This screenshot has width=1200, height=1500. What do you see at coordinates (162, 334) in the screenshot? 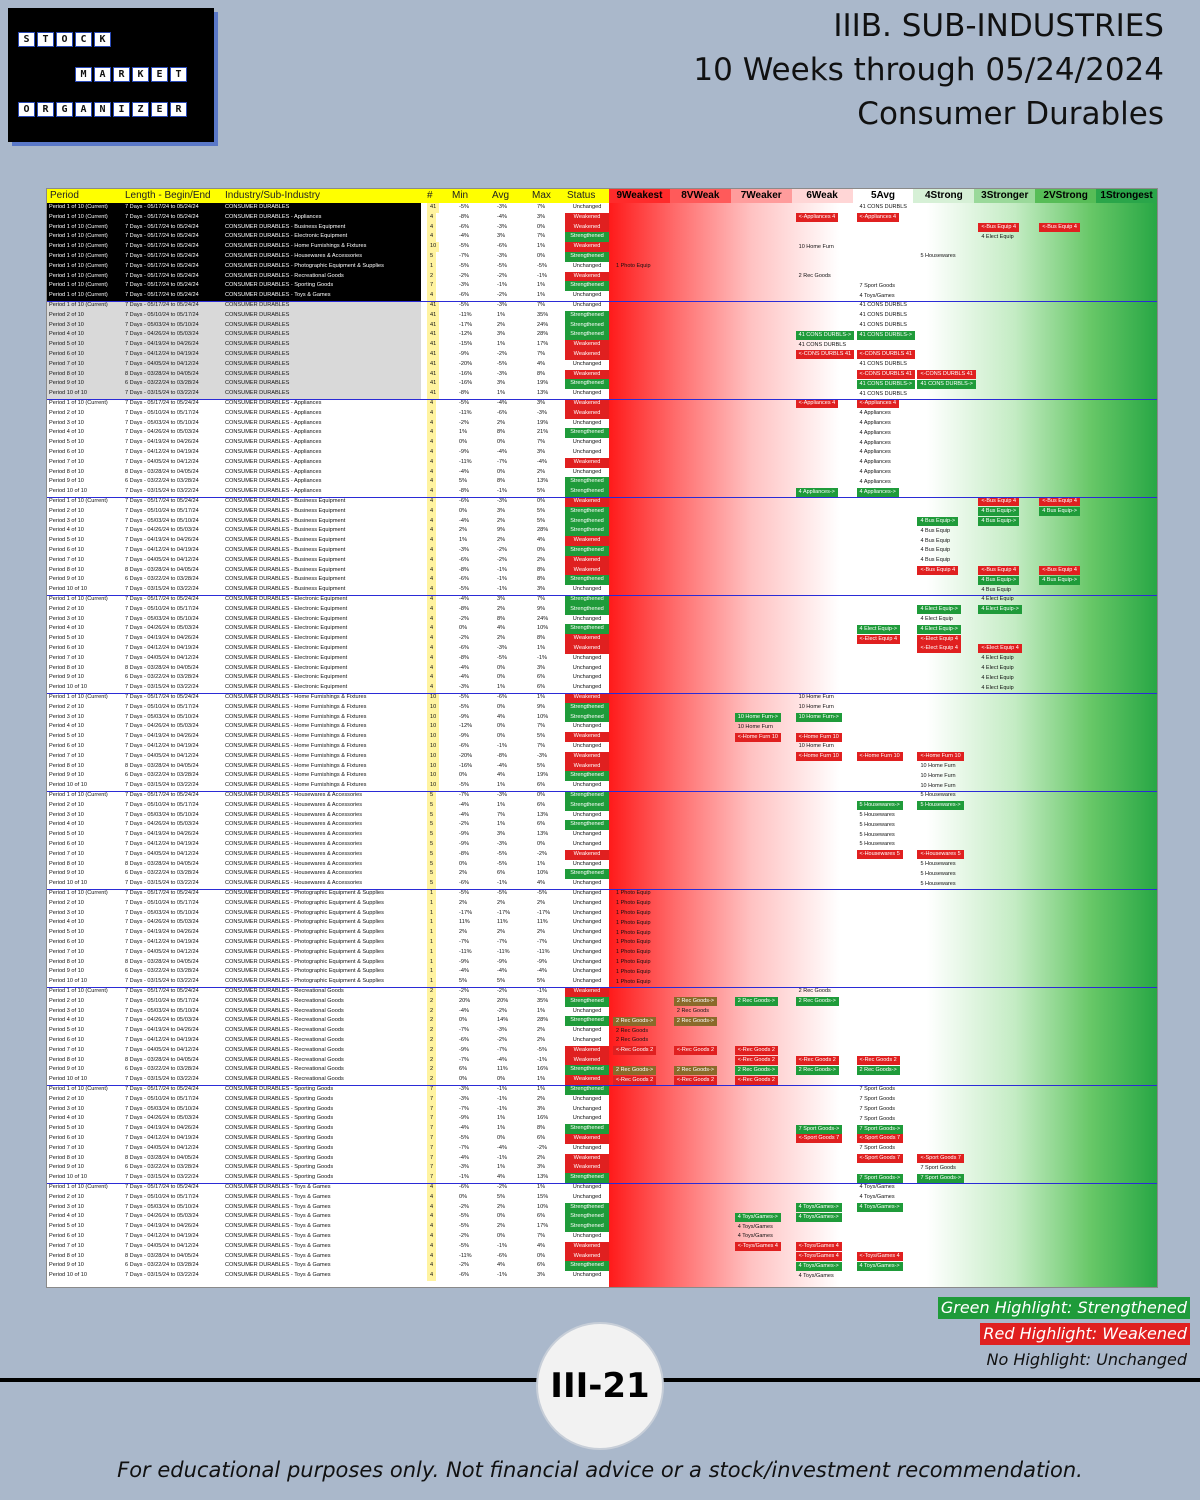
I see `cell-length: 7 Days - 04/26/24 to 05/03/24` at bounding box center [162, 334].